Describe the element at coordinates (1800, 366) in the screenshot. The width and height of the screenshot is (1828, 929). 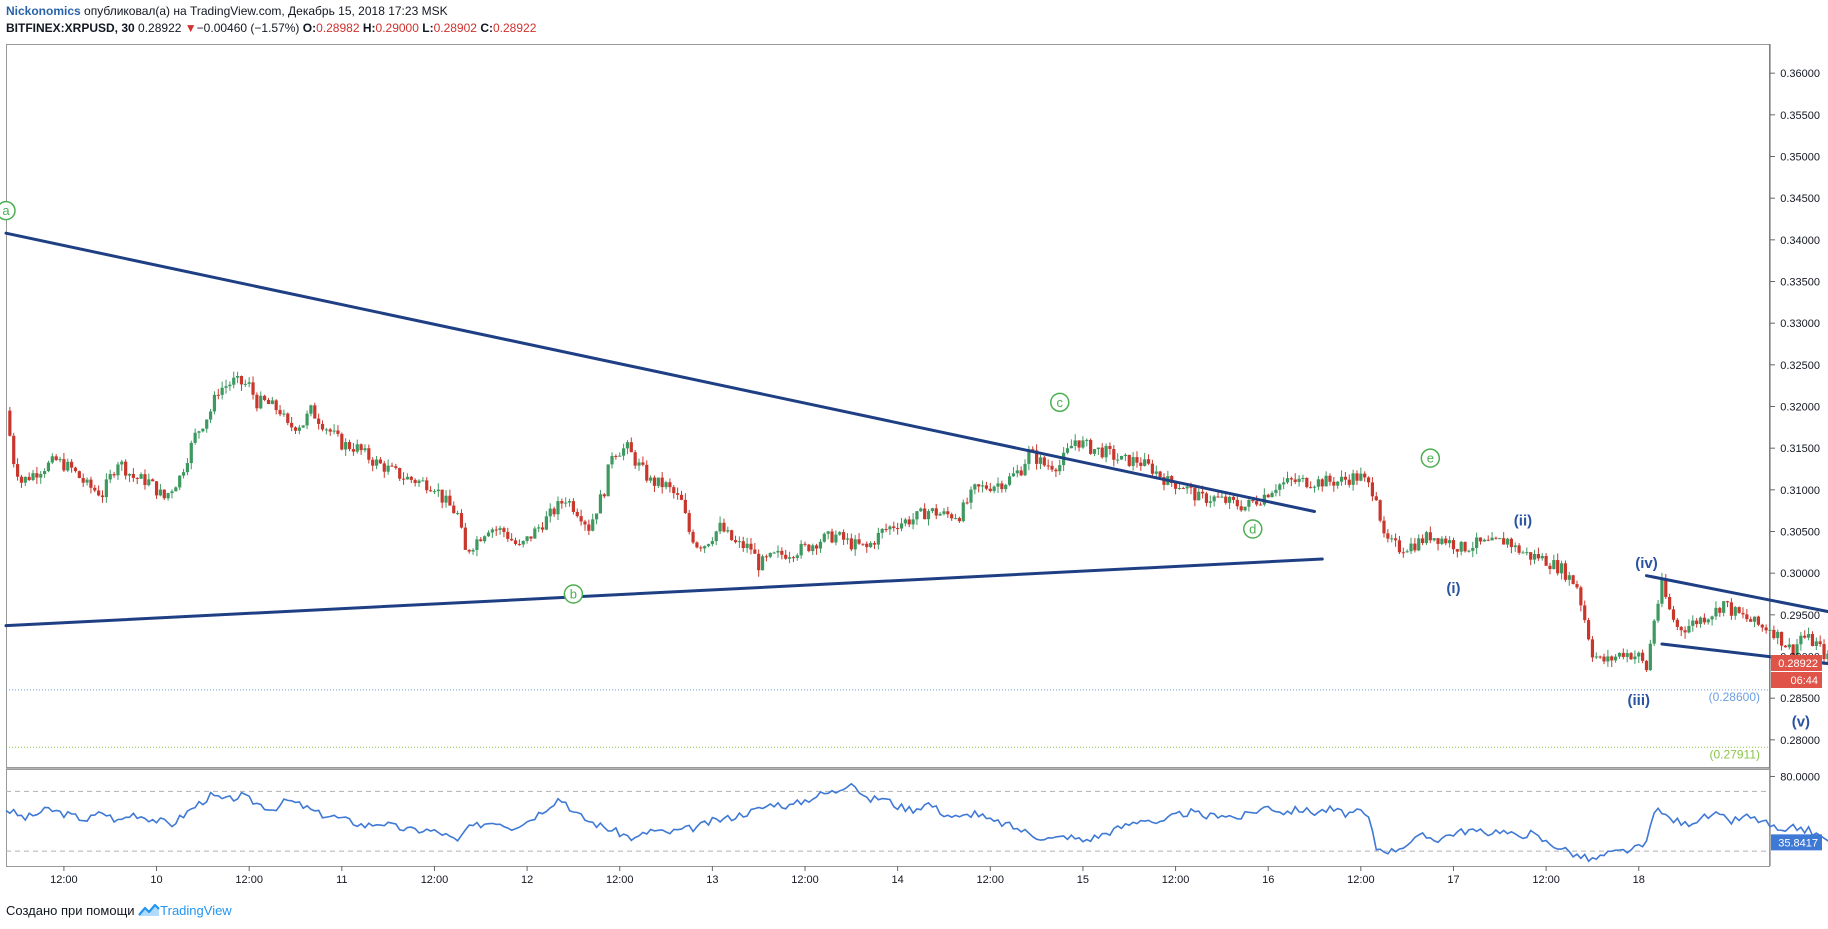
I see `price-tick-label-7: 0.32500` at that location.